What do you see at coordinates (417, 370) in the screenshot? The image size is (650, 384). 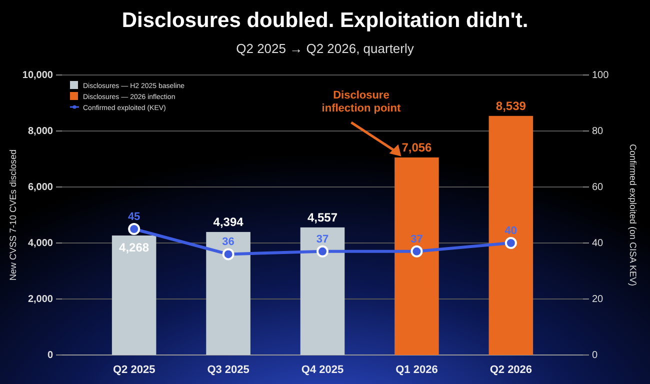 I see `x-tick-label: Q1 2026` at bounding box center [417, 370].